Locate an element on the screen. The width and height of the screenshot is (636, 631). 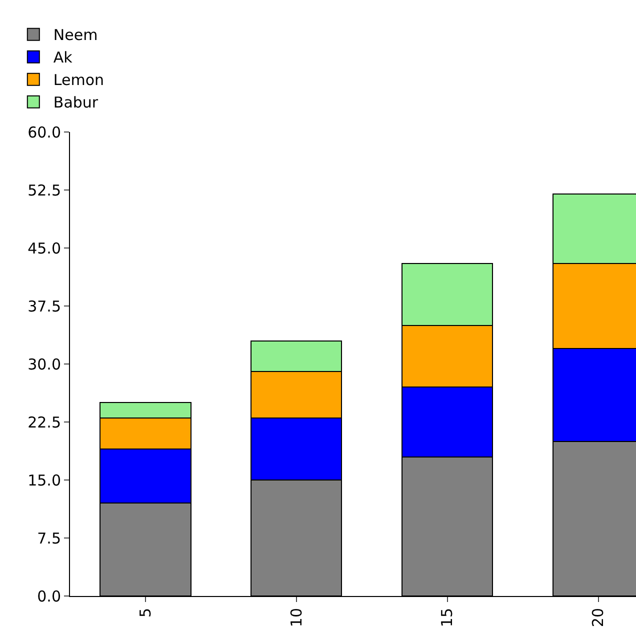
y-tick-label: 45.0 is located at coordinates (44, 248).